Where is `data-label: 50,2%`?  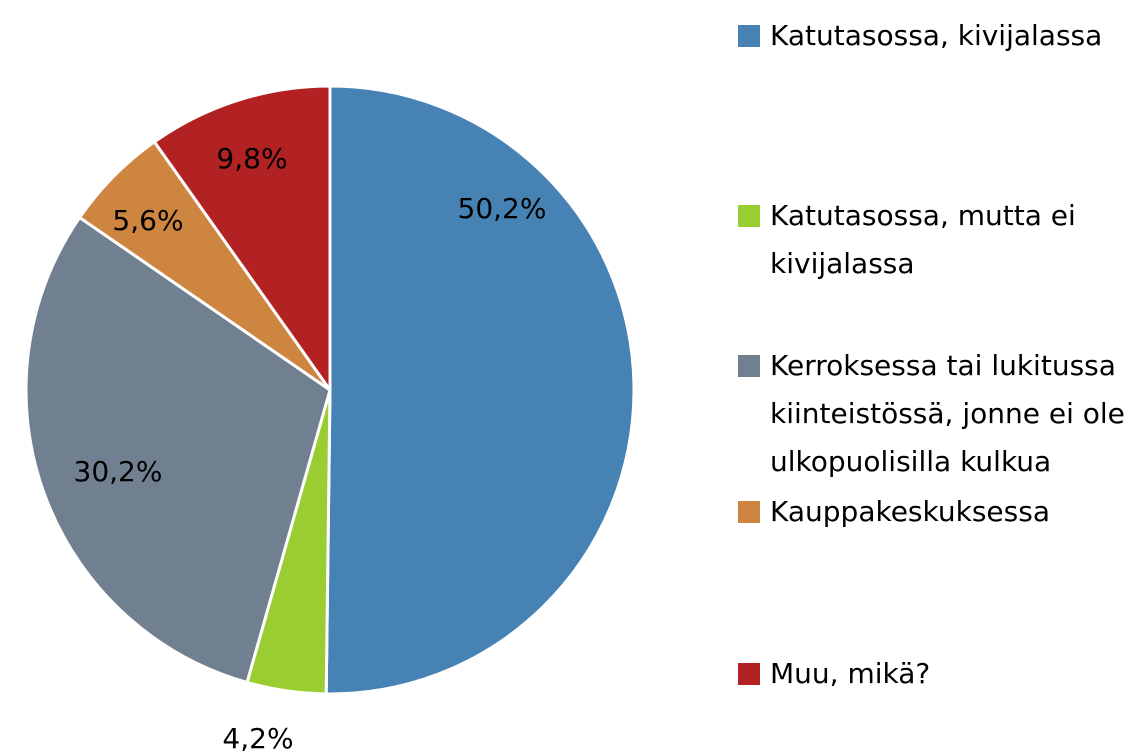 data-label: 50,2% is located at coordinates (502, 208).